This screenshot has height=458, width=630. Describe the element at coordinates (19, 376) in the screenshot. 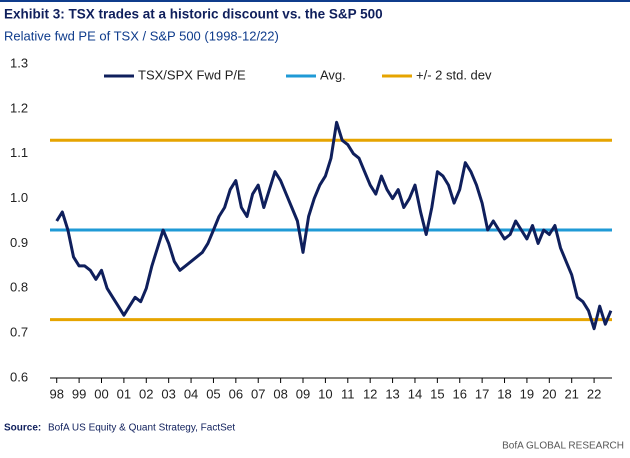

I see `y-tick-label: 0.6` at that location.